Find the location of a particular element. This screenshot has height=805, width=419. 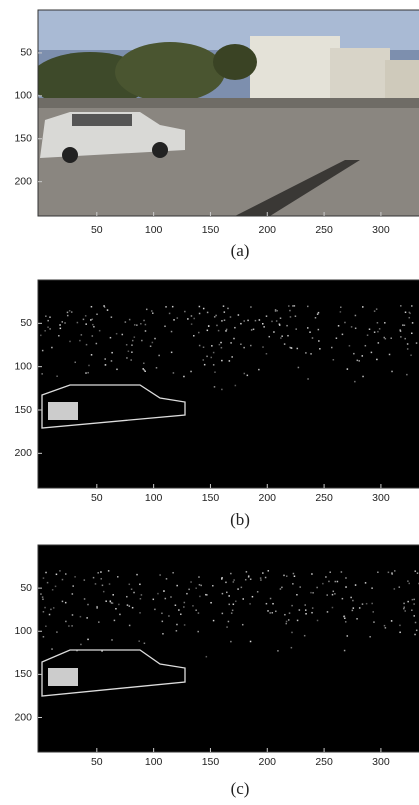

y-tick-label: 50 is located at coordinates (26, 323).